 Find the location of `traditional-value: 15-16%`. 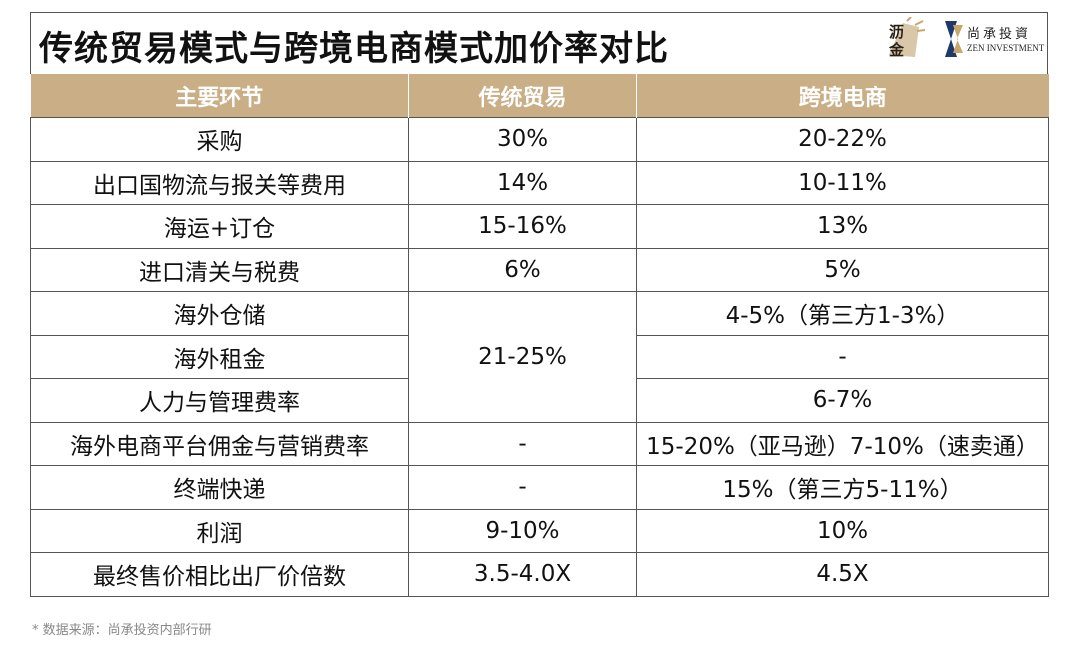

traditional-value: 15-16% is located at coordinates (522, 226).